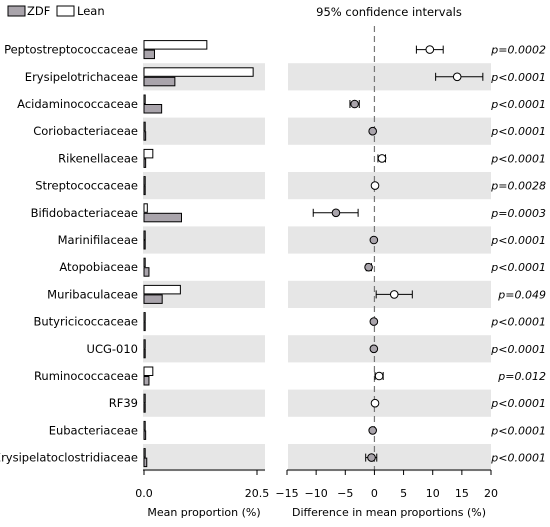 Image resolution: width=550 pixels, height=527 pixels. What do you see at coordinates (98, 240) in the screenshot?
I see `category-label: Marinifilaceae` at bounding box center [98, 240].